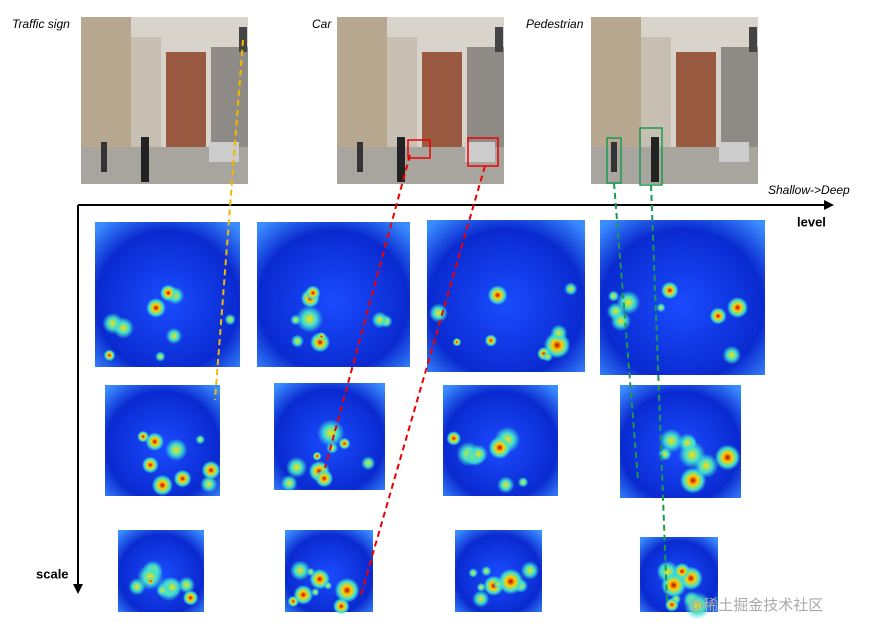 The height and width of the screenshot is (634, 870). I want to click on photo-label: Car, so click(322, 24).